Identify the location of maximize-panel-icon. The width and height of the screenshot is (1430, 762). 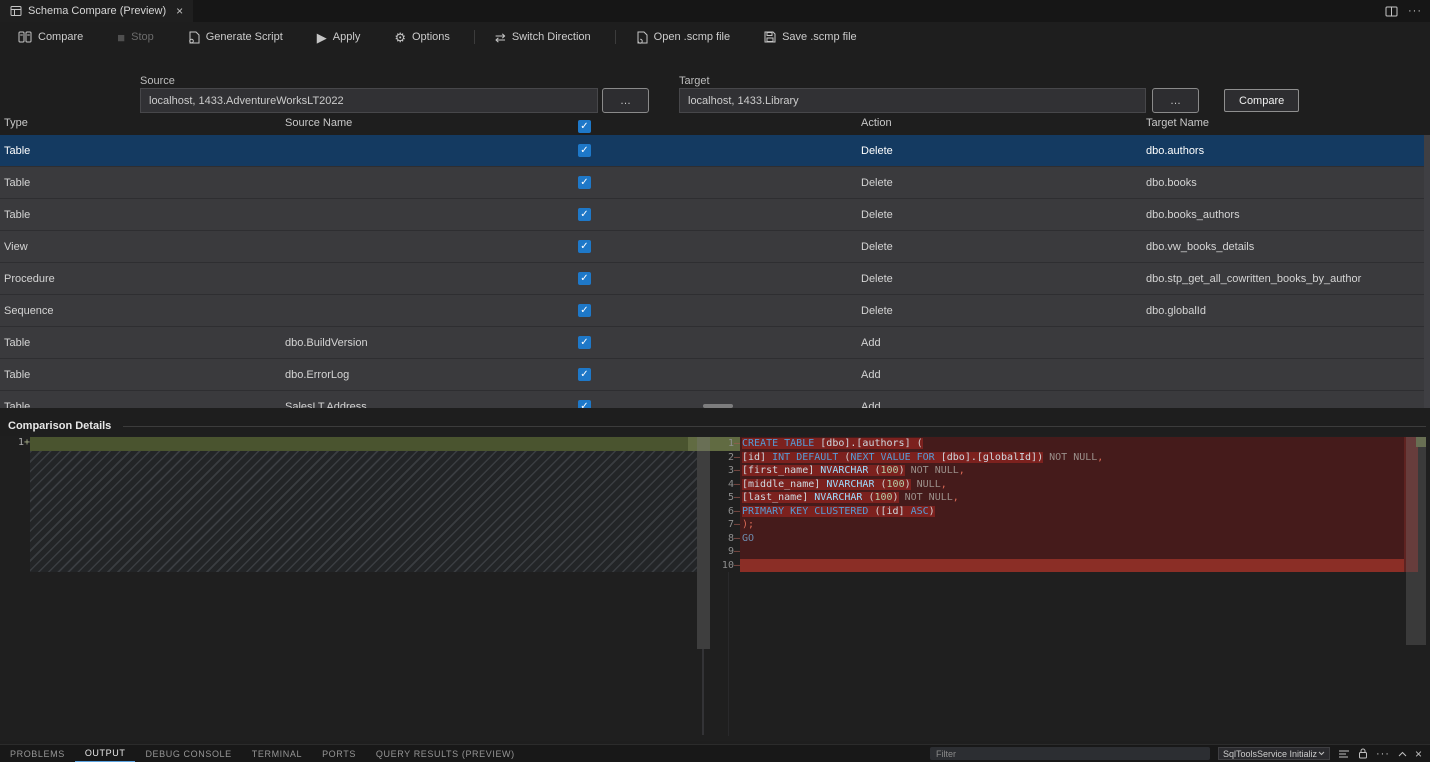
(1402, 754).